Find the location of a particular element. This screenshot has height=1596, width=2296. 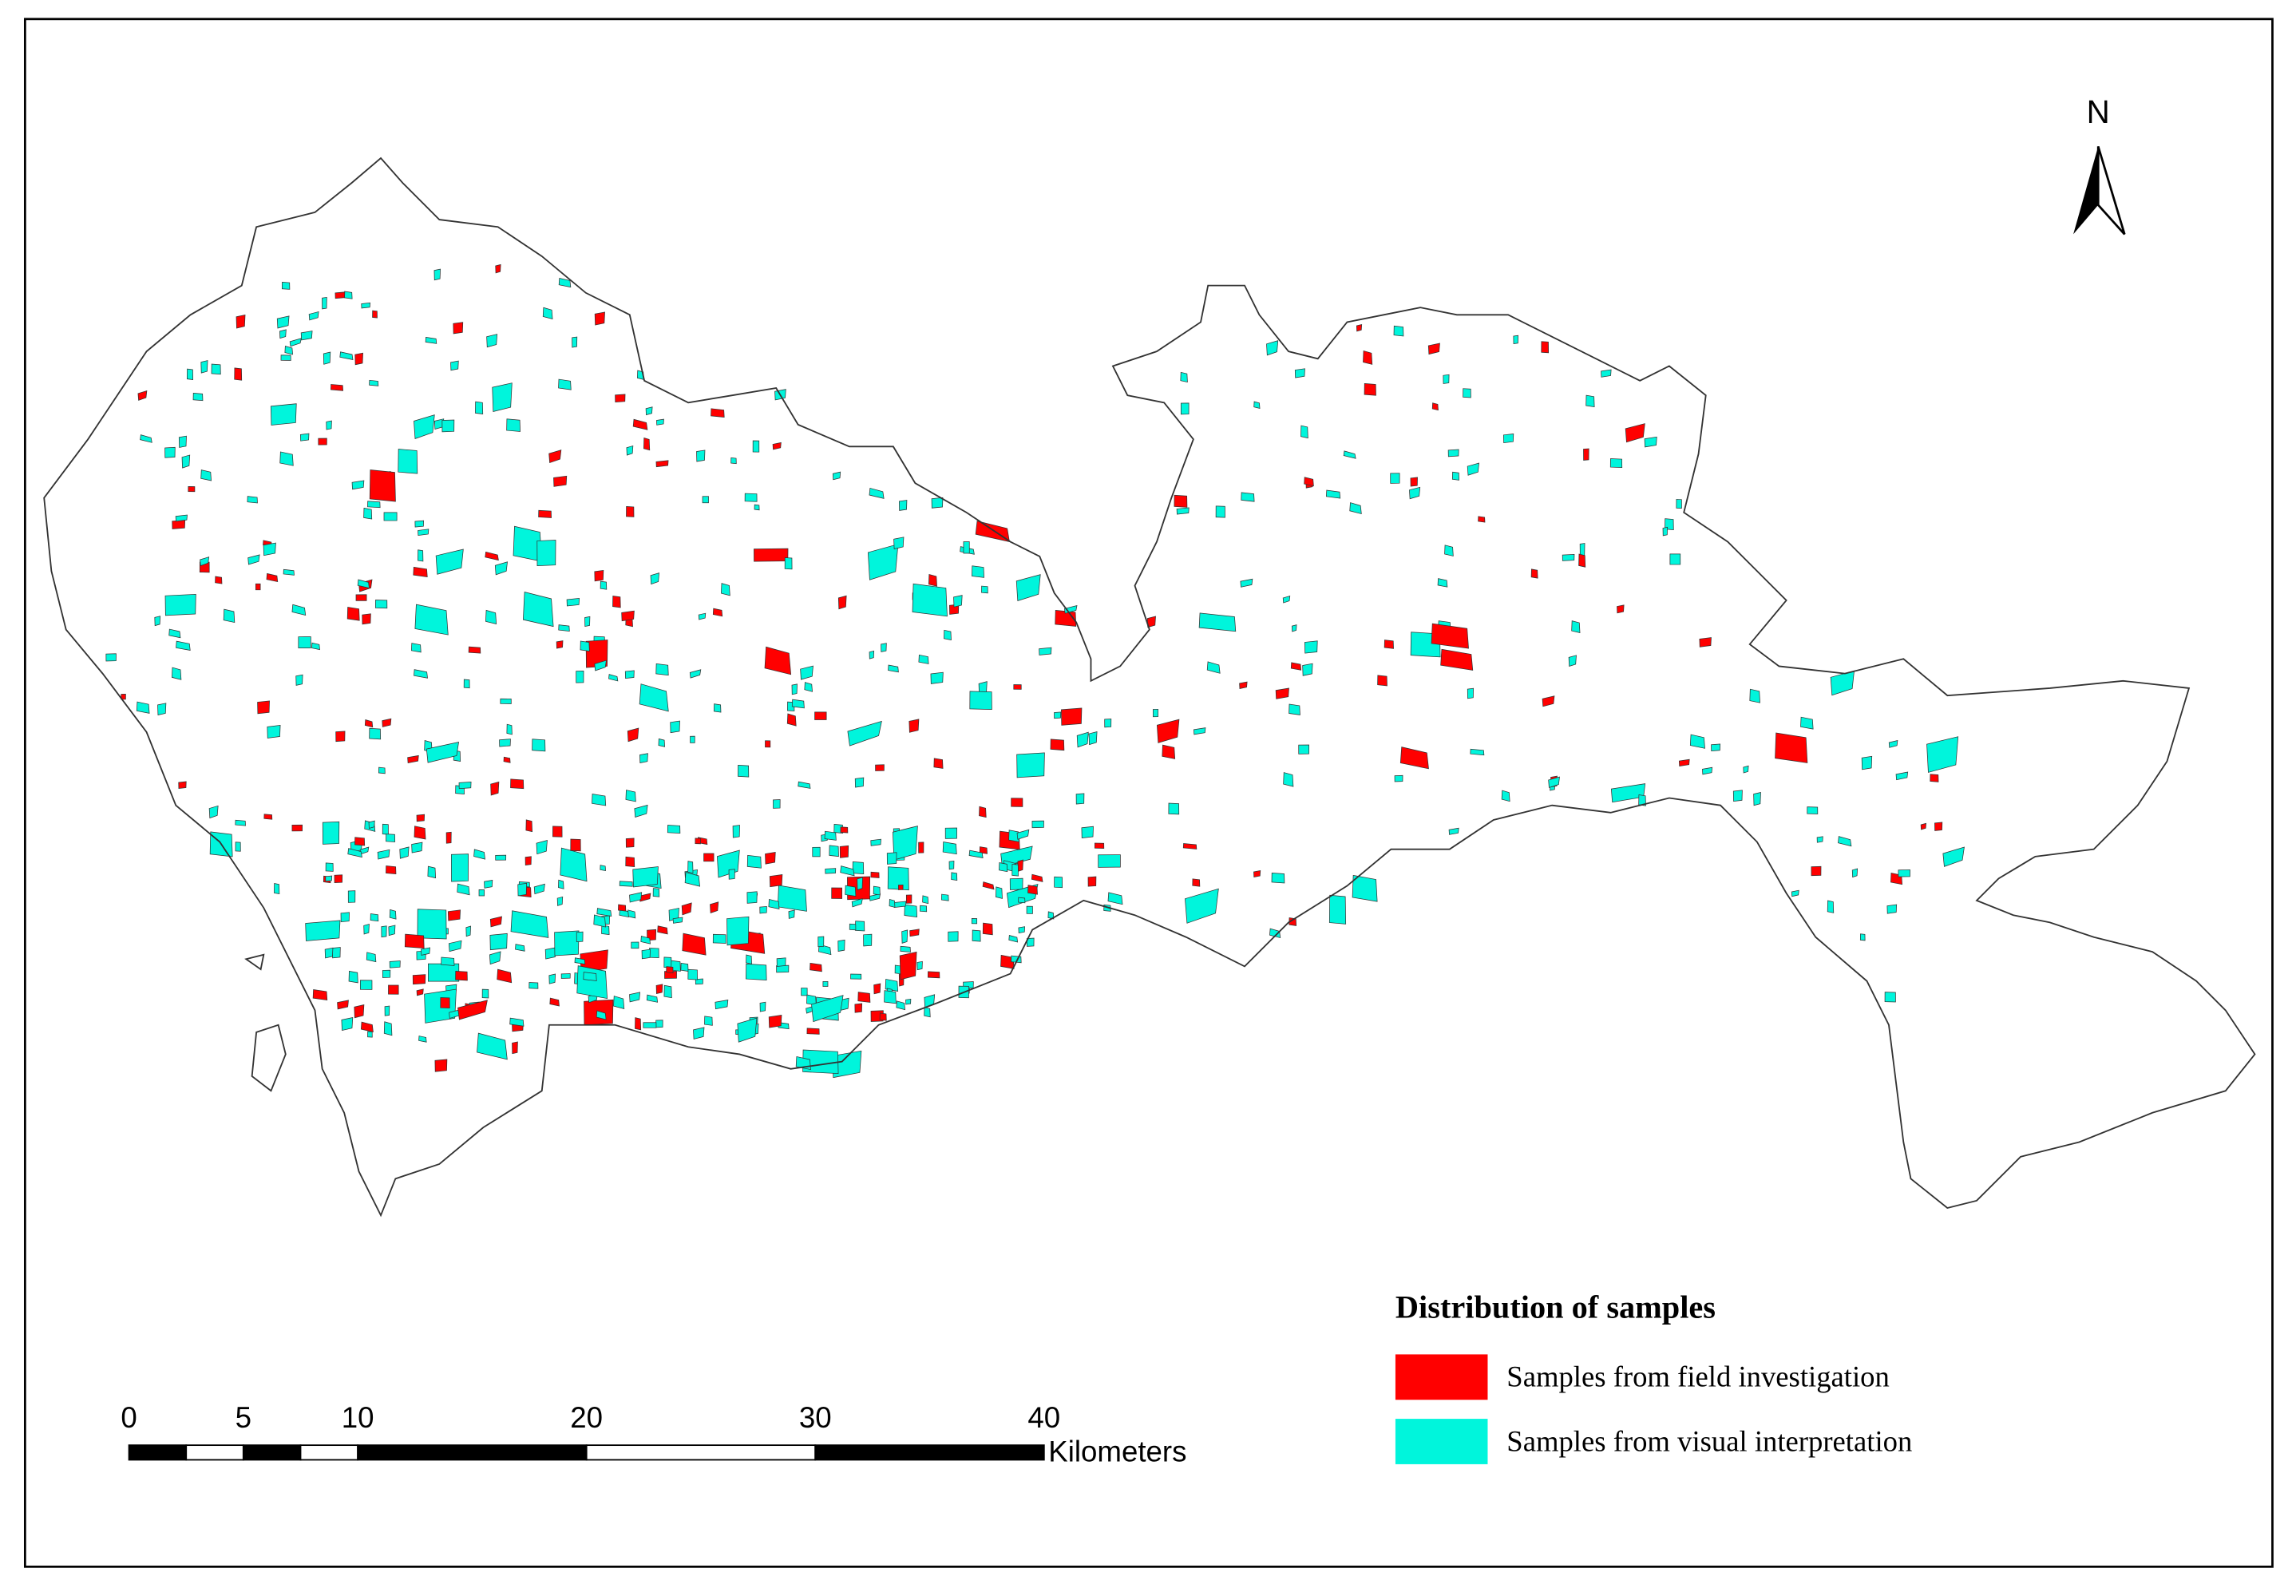

scale-tick-label: 20 is located at coordinates (586, 1417).